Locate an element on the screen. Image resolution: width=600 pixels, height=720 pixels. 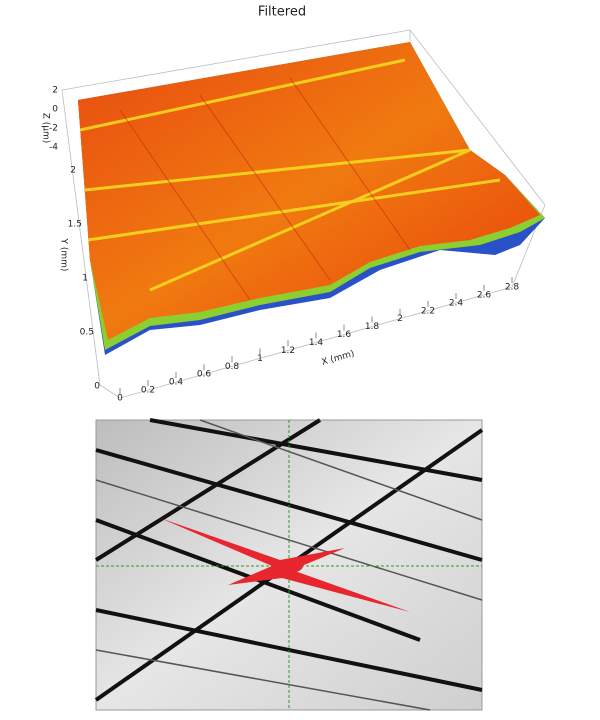
x-tick-label: 1 is located at coordinates (260, 359).